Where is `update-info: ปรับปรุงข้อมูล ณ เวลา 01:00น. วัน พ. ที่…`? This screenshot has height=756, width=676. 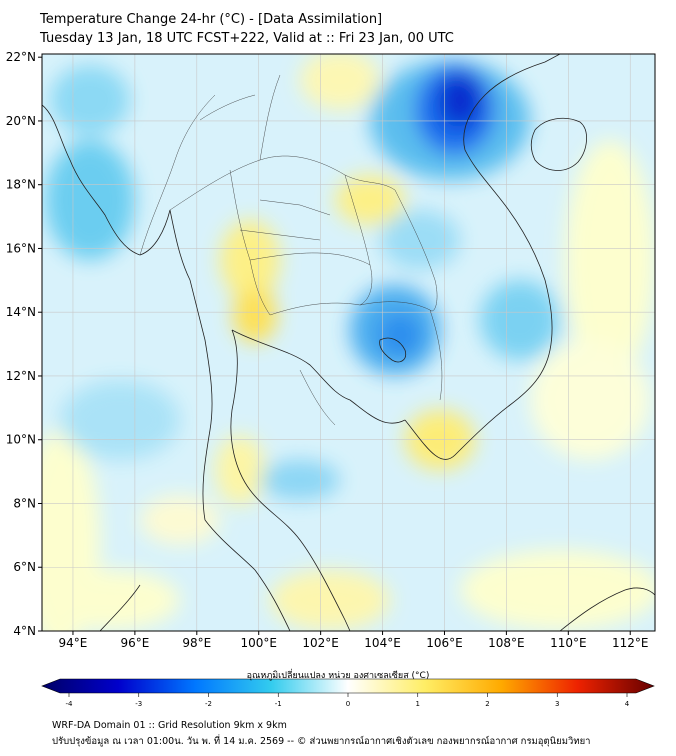 update-info: ปรับปรุงข้อมูล ณ เวลา 01:00น. วัน พ. ที่… is located at coordinates (321, 741).